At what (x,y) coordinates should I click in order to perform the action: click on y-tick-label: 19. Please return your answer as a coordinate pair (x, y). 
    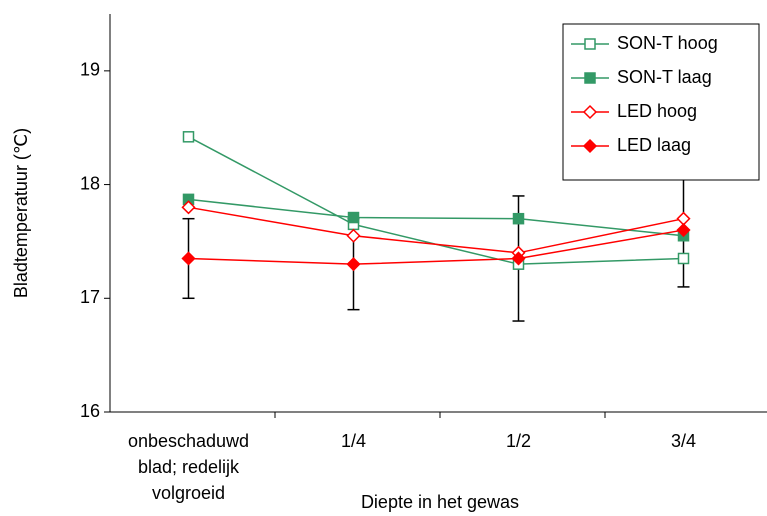
    Looking at the image, I should click on (90, 70).